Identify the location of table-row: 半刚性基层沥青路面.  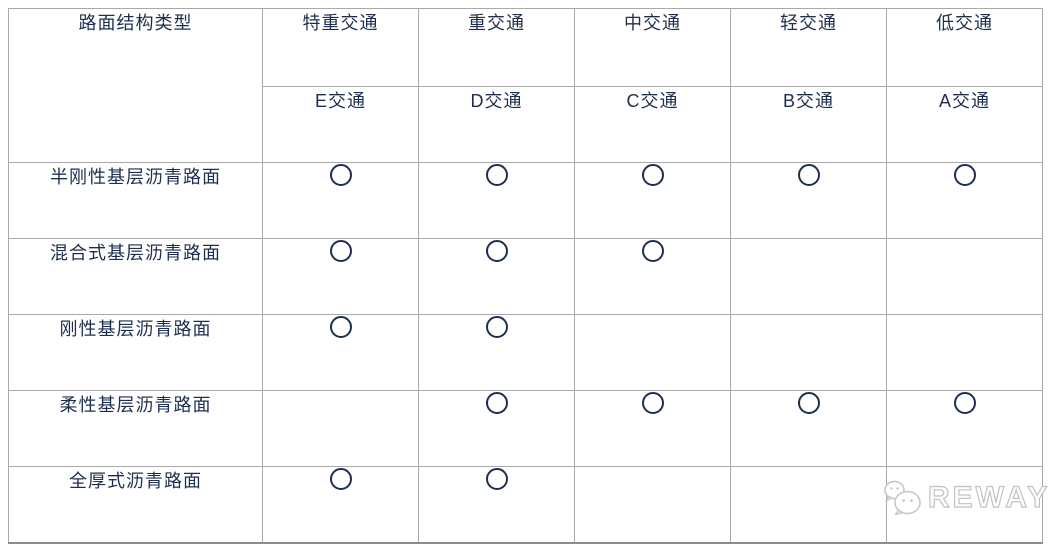
(525, 200).